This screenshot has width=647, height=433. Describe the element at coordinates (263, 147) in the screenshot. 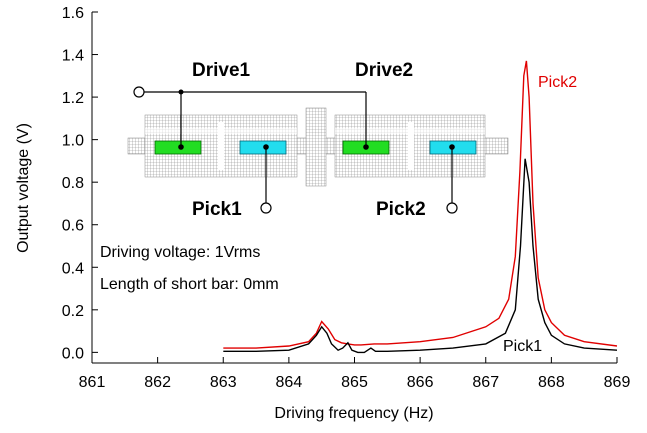

I see `pick1-electrode` at that location.